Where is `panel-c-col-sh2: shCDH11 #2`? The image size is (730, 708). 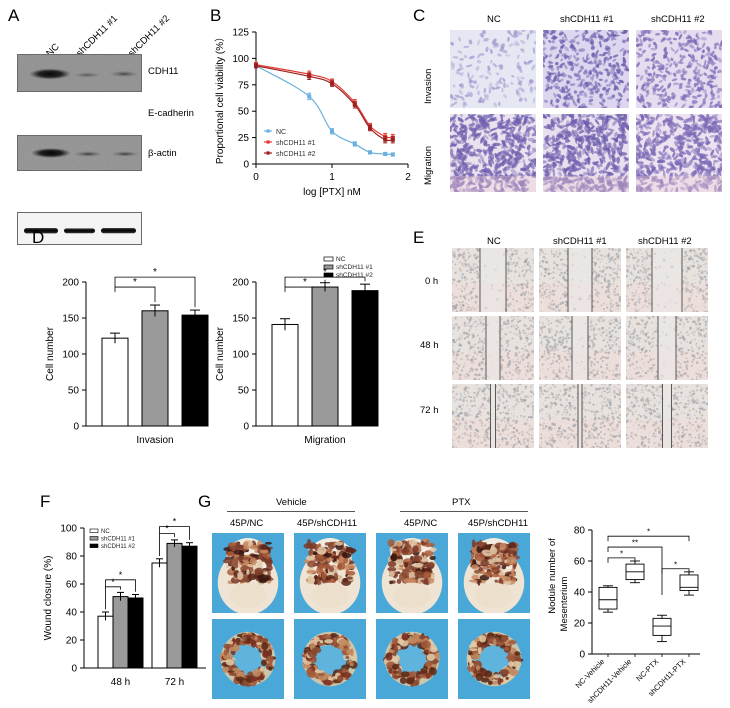
panel-c-col-sh2: shCDH11 #2 is located at coordinates (678, 19).